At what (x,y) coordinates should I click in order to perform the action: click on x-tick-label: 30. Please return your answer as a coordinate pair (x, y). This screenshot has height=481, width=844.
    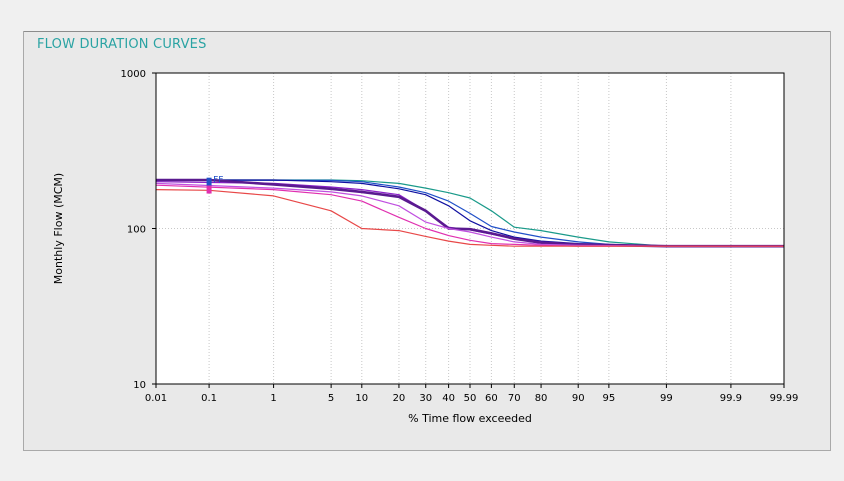
    Looking at the image, I should click on (425, 398).